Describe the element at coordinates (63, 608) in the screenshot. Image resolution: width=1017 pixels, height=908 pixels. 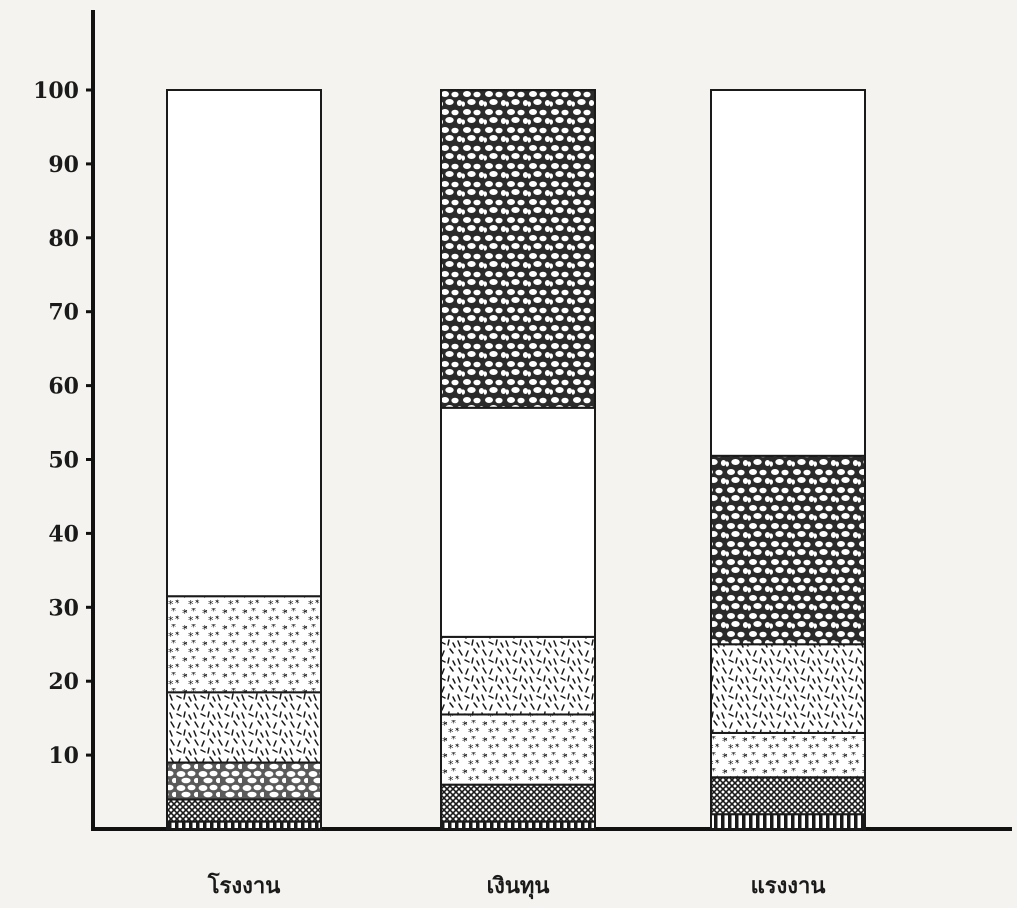
I see `y-tick-label: 30` at that location.